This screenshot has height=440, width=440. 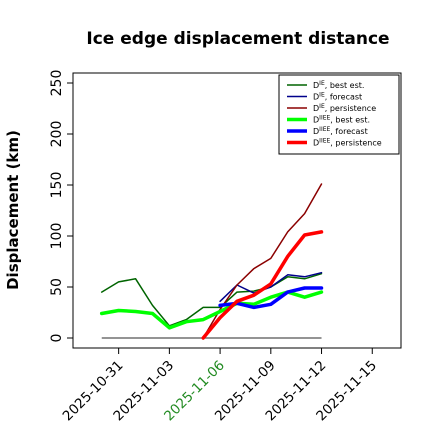 What do you see at coordinates (338, 85) in the screenshot?
I see `legend-label-0: DIE, best est.` at bounding box center [338, 85].